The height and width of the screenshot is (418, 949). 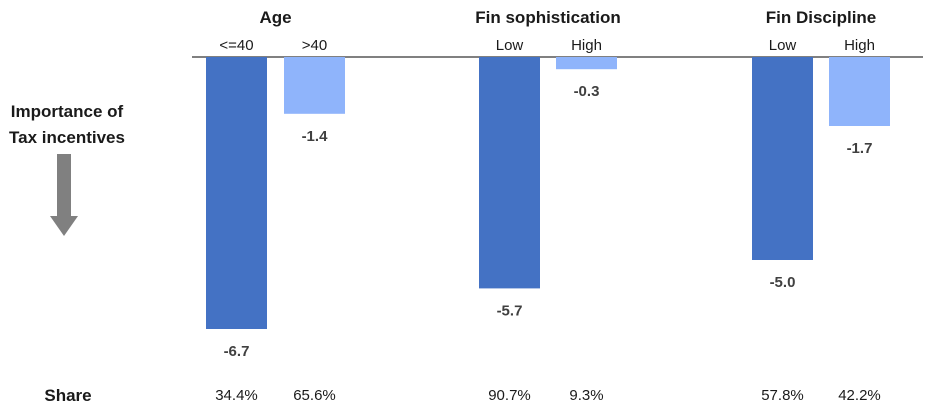 I want to click on category-label: >40, so click(x=314, y=45).